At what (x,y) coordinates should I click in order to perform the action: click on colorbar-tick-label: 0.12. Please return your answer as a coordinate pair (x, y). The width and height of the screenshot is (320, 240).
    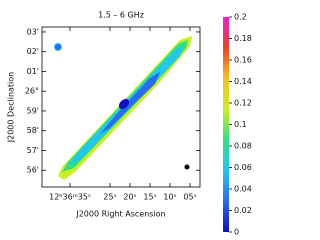
    Looking at the image, I should click on (243, 103).